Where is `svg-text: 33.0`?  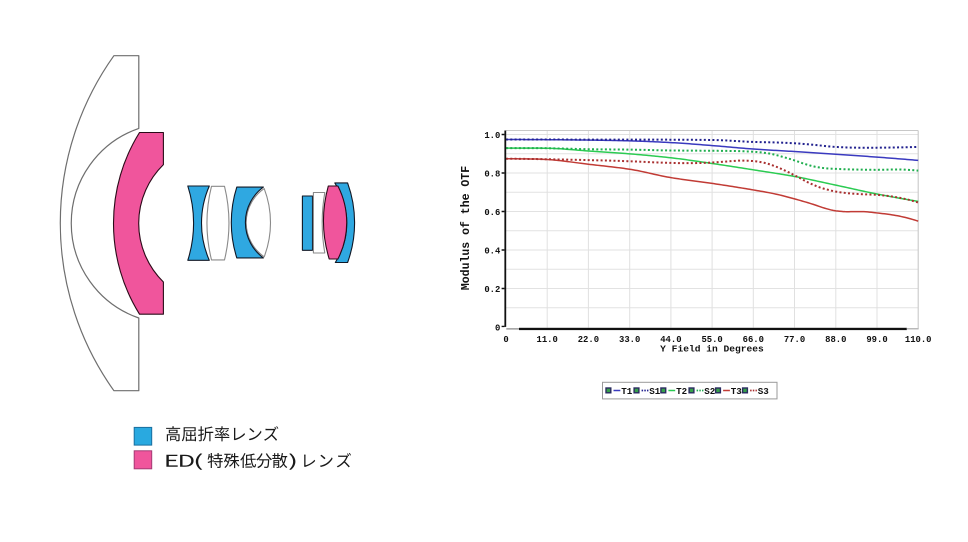 svg-text: 33.0 is located at coordinates (629, 340).